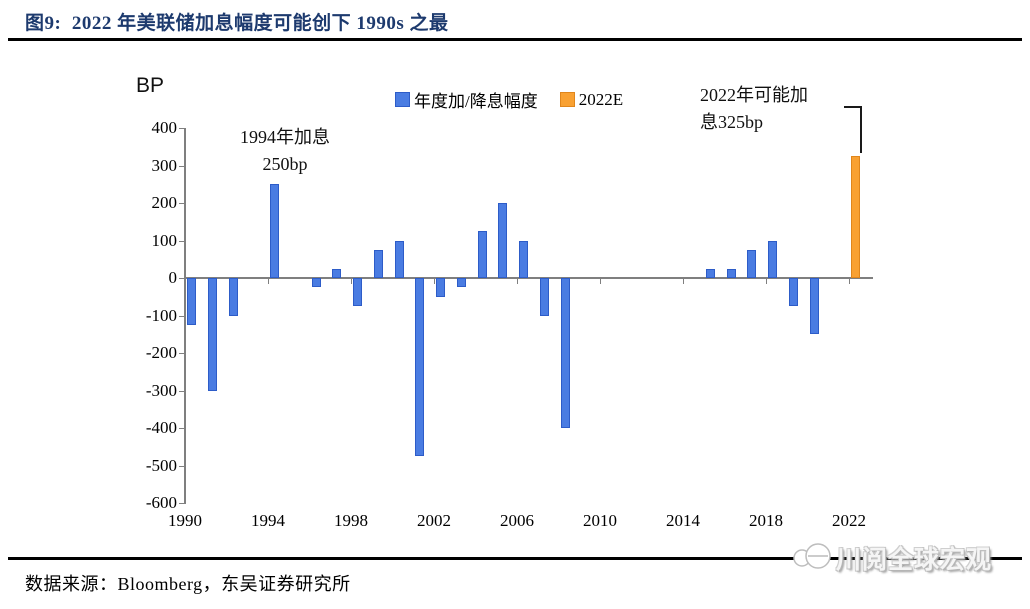  I want to click on bar-2020, so click(814, 306).